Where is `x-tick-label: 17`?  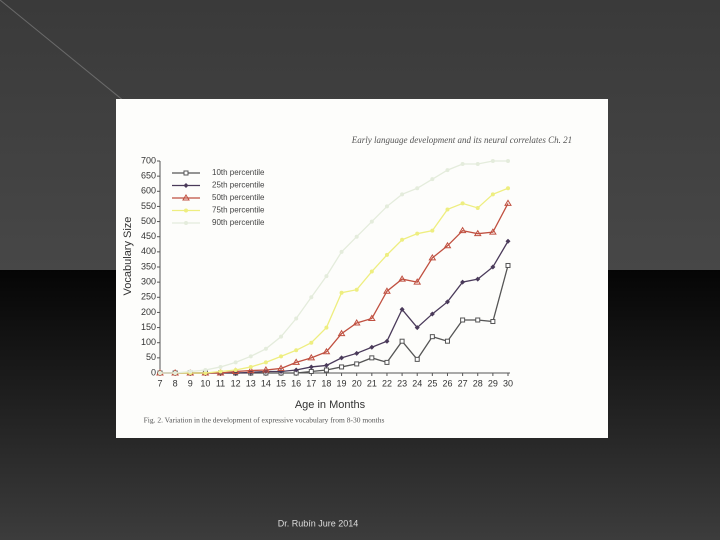 x-tick-label: 17 is located at coordinates (311, 383).